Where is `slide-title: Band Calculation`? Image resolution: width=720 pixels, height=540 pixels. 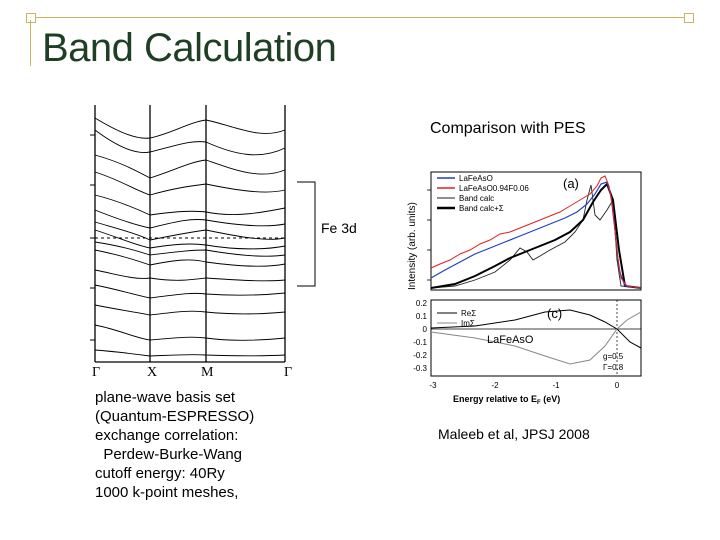 slide-title: Band Calculation is located at coordinates (189, 48).